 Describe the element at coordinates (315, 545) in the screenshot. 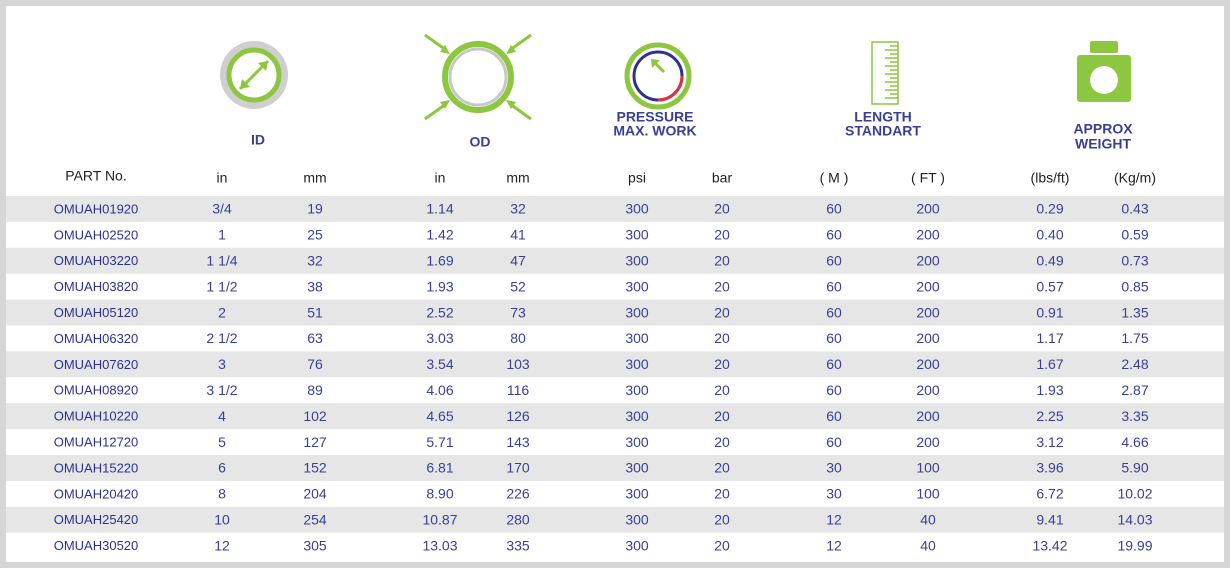

I see `cell: 305` at that location.